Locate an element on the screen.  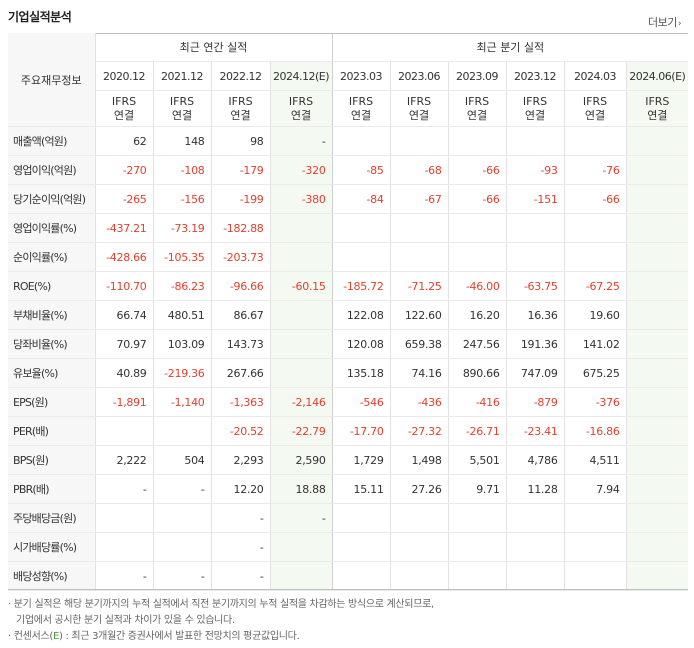
row-label: 매출액(억원) is located at coordinates (51, 141).